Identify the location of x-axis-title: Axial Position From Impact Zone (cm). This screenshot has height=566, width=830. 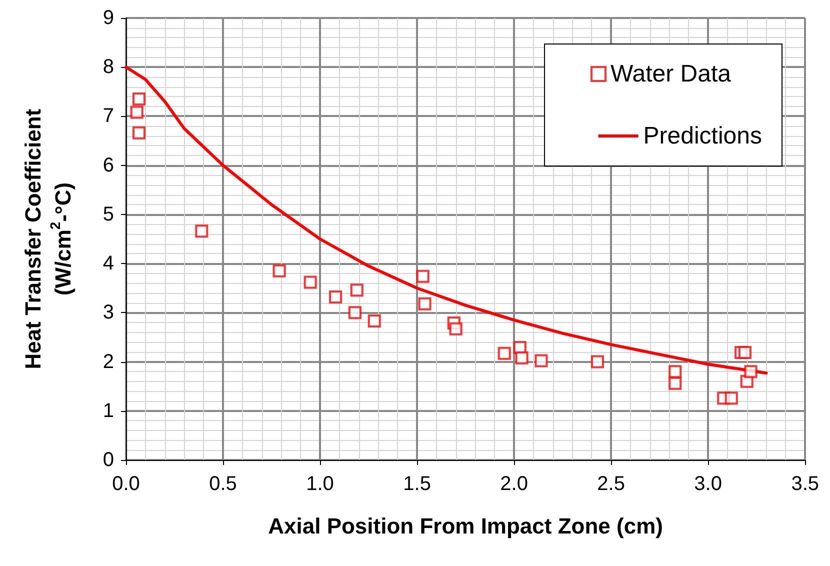
(465, 526).